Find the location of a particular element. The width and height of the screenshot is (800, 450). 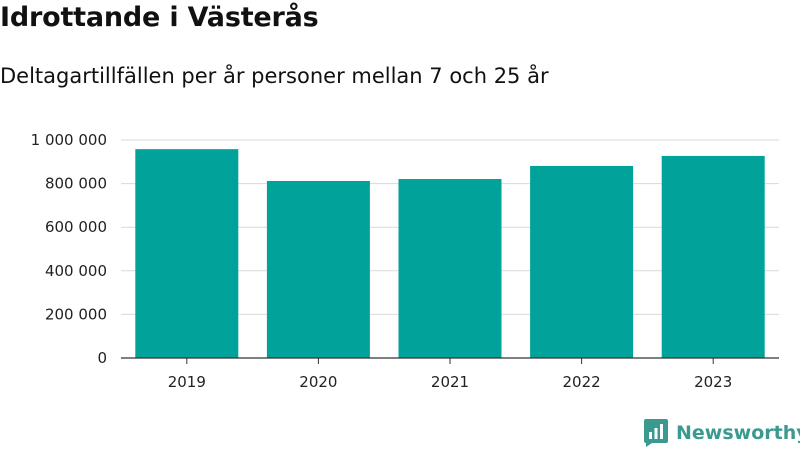

brand-name: Newsworthy is located at coordinates (738, 433).